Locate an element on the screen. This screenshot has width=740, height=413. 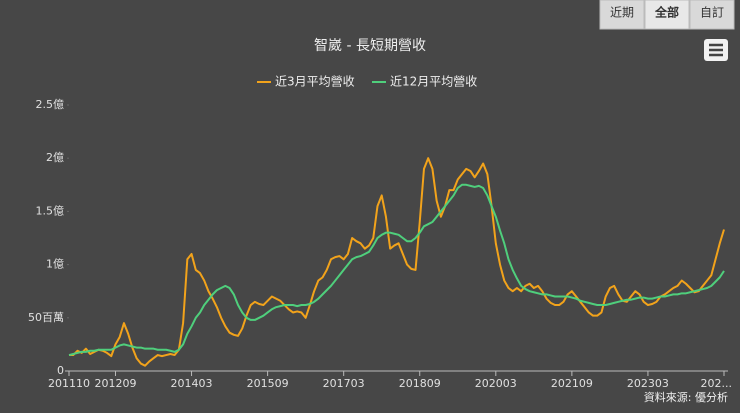
x-tick-label: 201509 is located at coordinates (268, 383).